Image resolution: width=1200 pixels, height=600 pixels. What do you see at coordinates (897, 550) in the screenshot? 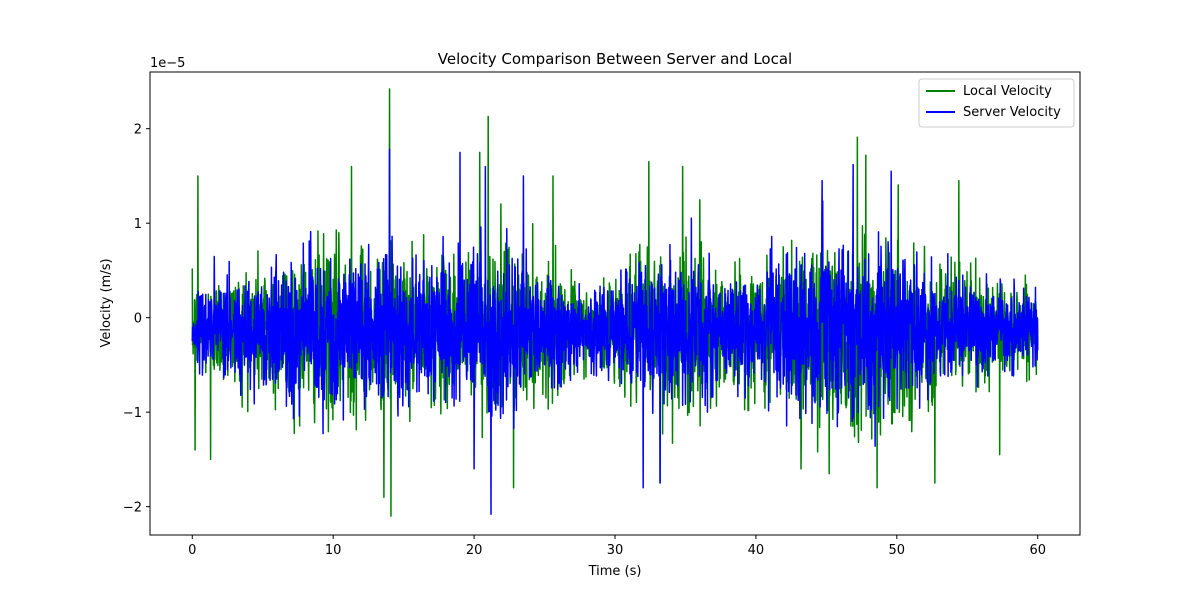
I see `x-tick-label: 50` at bounding box center [897, 550].